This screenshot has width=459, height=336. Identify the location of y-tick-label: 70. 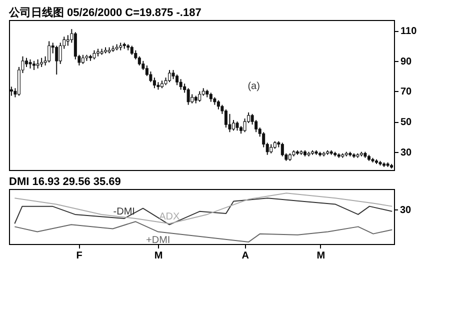
(406, 92).